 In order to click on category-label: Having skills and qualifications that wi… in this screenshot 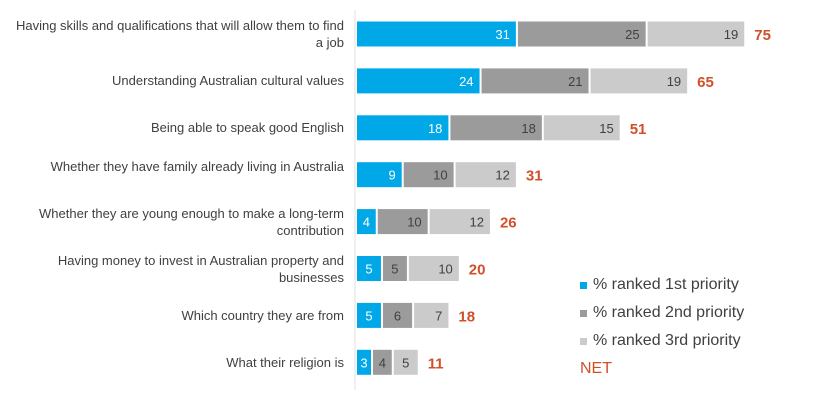, I will do `click(179, 34)`.